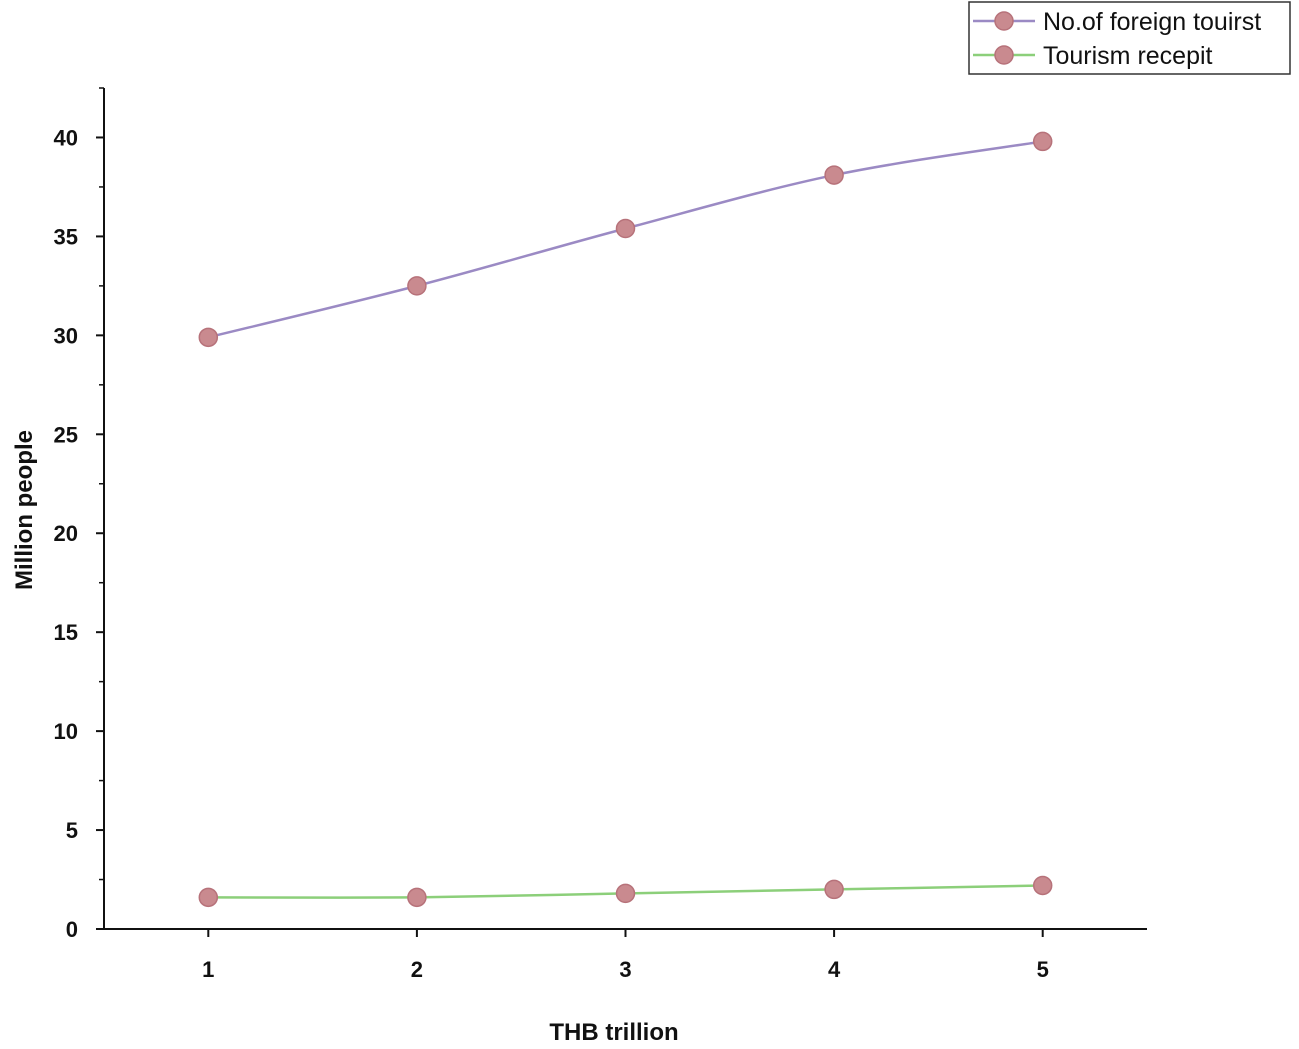  I want to click on x-tick-label: 1, so click(208, 969).